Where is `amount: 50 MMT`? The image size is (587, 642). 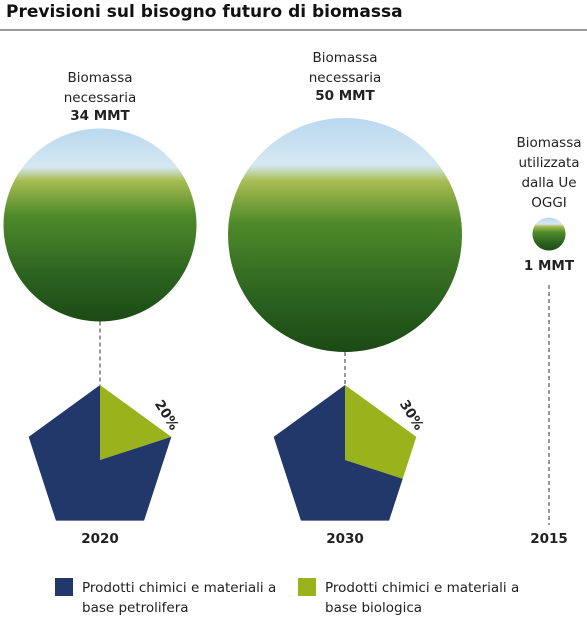
amount: 50 MMT is located at coordinates (345, 96).